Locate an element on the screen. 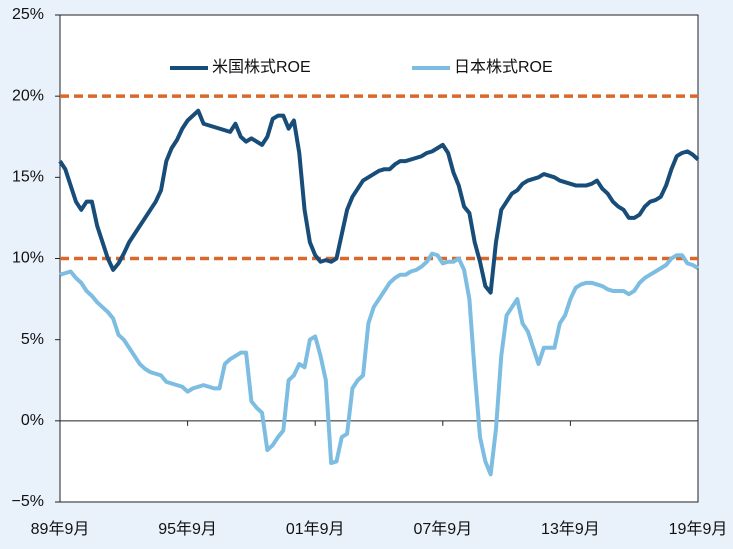 This screenshot has height=549, width=733. y-tick-label: 25% is located at coordinates (28, 14).